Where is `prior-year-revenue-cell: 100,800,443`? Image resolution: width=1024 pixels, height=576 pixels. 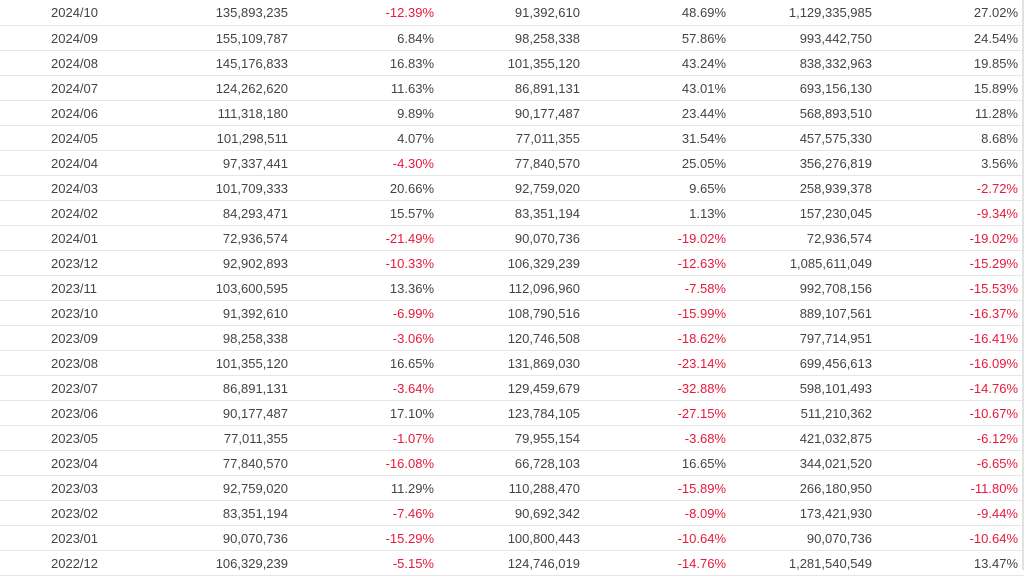
prior-year-revenue-cell: 100,800,443 is located at coordinates (513, 538).